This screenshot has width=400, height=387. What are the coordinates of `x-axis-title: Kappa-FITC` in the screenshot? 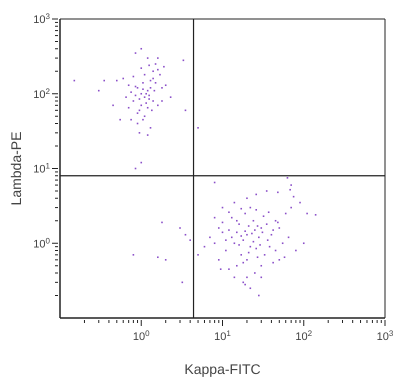 It's located at (222, 369).